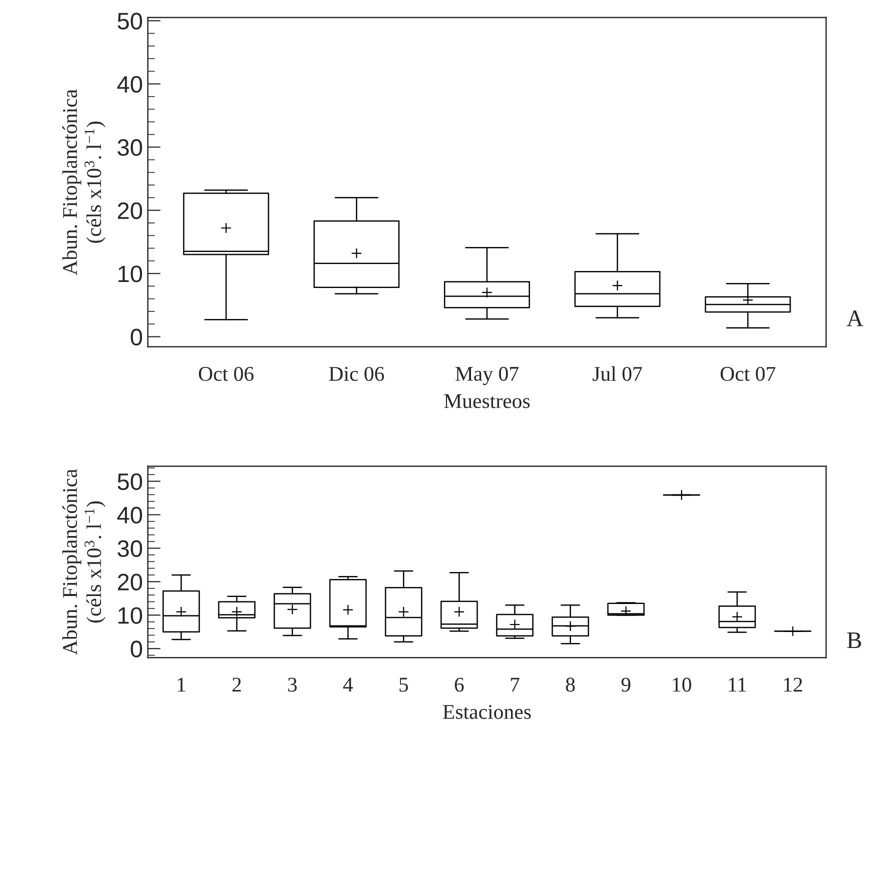 The height and width of the screenshot is (878, 896). What do you see at coordinates (404, 685) in the screenshot?
I see `x-tick-label: 5` at bounding box center [404, 685].